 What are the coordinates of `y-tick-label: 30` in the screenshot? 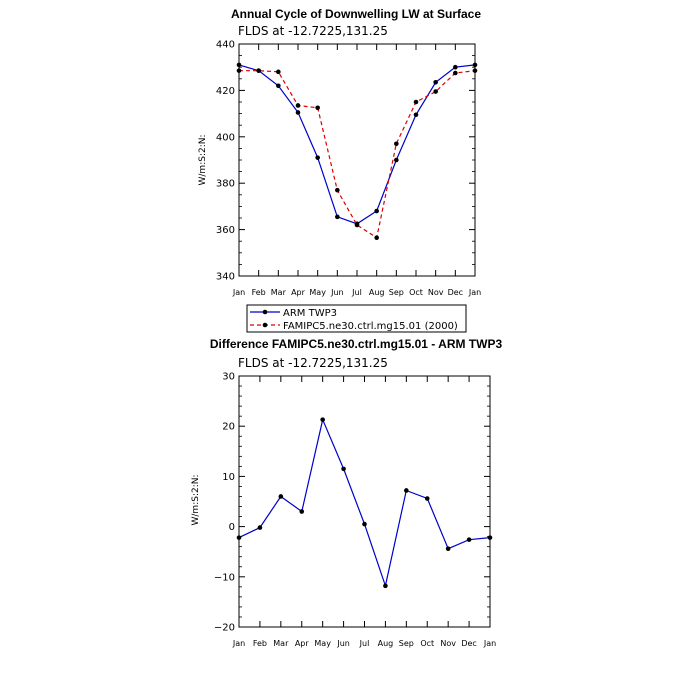 It's located at (228, 377).